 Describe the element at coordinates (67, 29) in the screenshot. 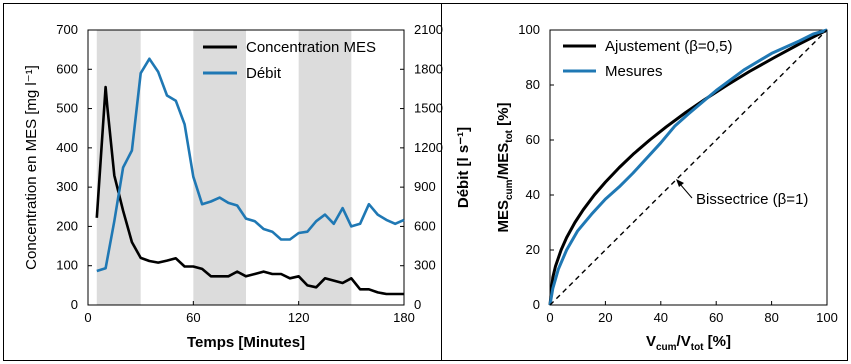

I see `left-y-tick-label: 700` at that location.